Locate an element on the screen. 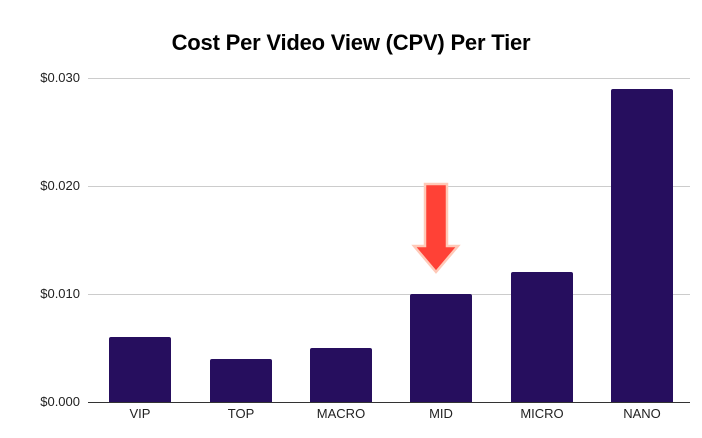 The width and height of the screenshot is (702, 438). x-axis-tick-label: MID is located at coordinates (441, 413).